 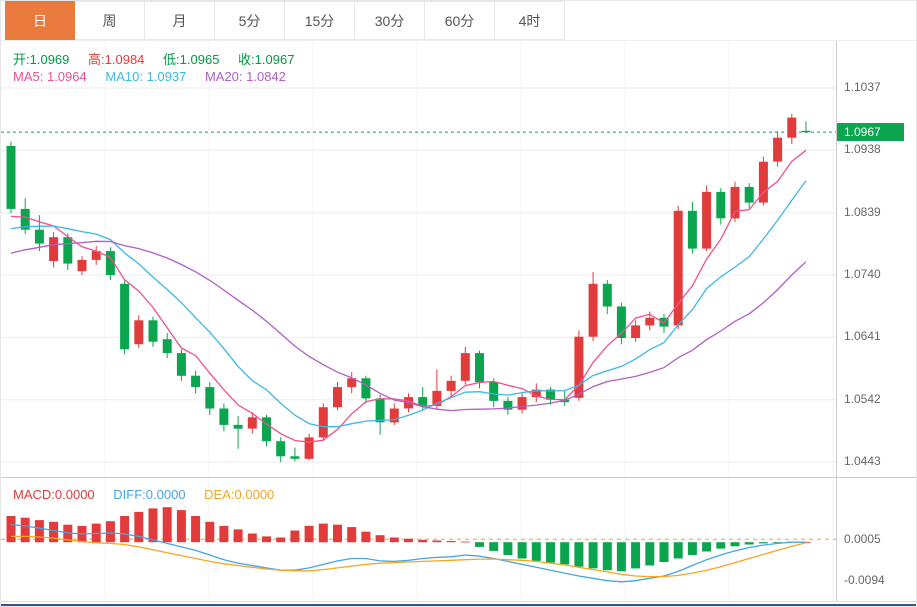 I want to click on price-axis-label: 1.0839, so click(x=862, y=212).